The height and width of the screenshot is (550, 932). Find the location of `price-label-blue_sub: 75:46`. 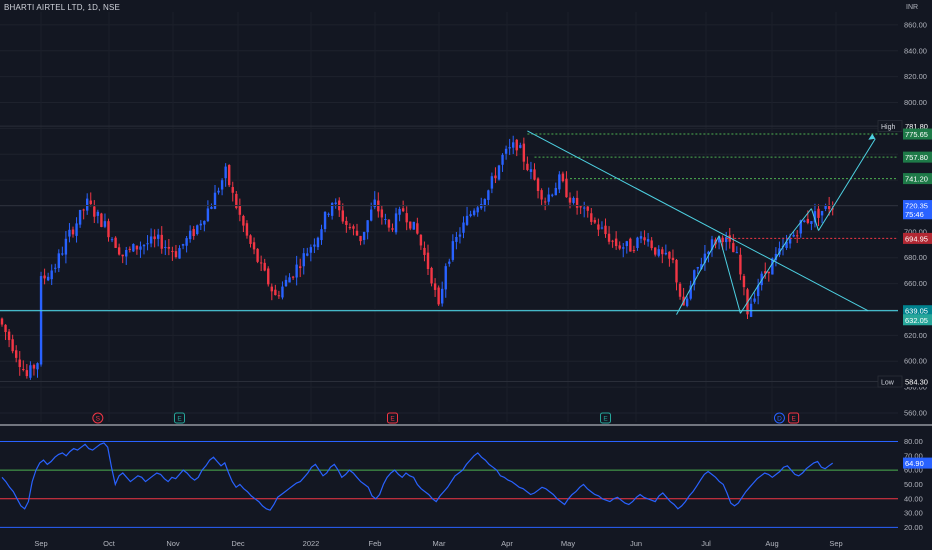

price-label-blue_sub: 75:46 is located at coordinates (917, 214).